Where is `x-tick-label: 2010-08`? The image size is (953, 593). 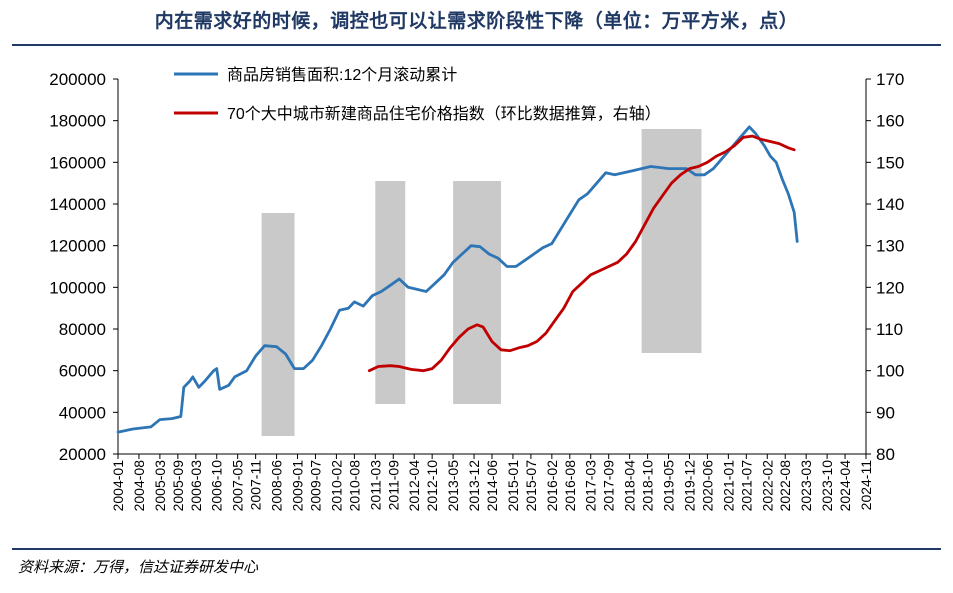 x-tick-label: 2010-08 is located at coordinates (354, 486).